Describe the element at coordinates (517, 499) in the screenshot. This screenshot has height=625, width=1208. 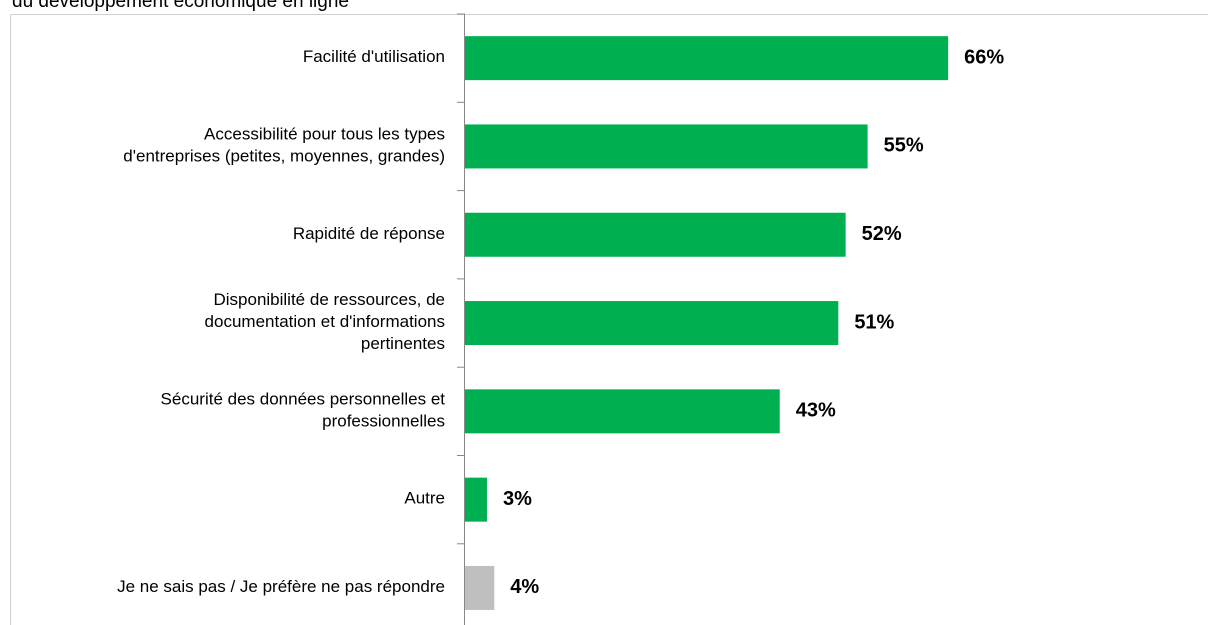
I see `value-label: 3%` at that location.